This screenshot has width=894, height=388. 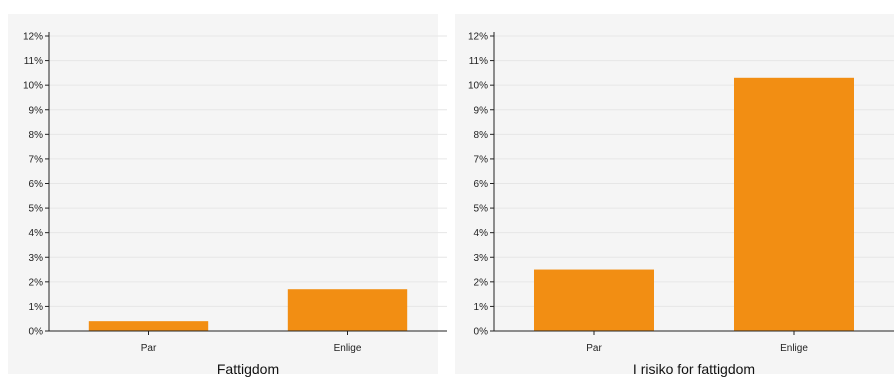 What do you see at coordinates (248, 369) in the screenshot?
I see `x-axis-title: Fattigdom` at bounding box center [248, 369].